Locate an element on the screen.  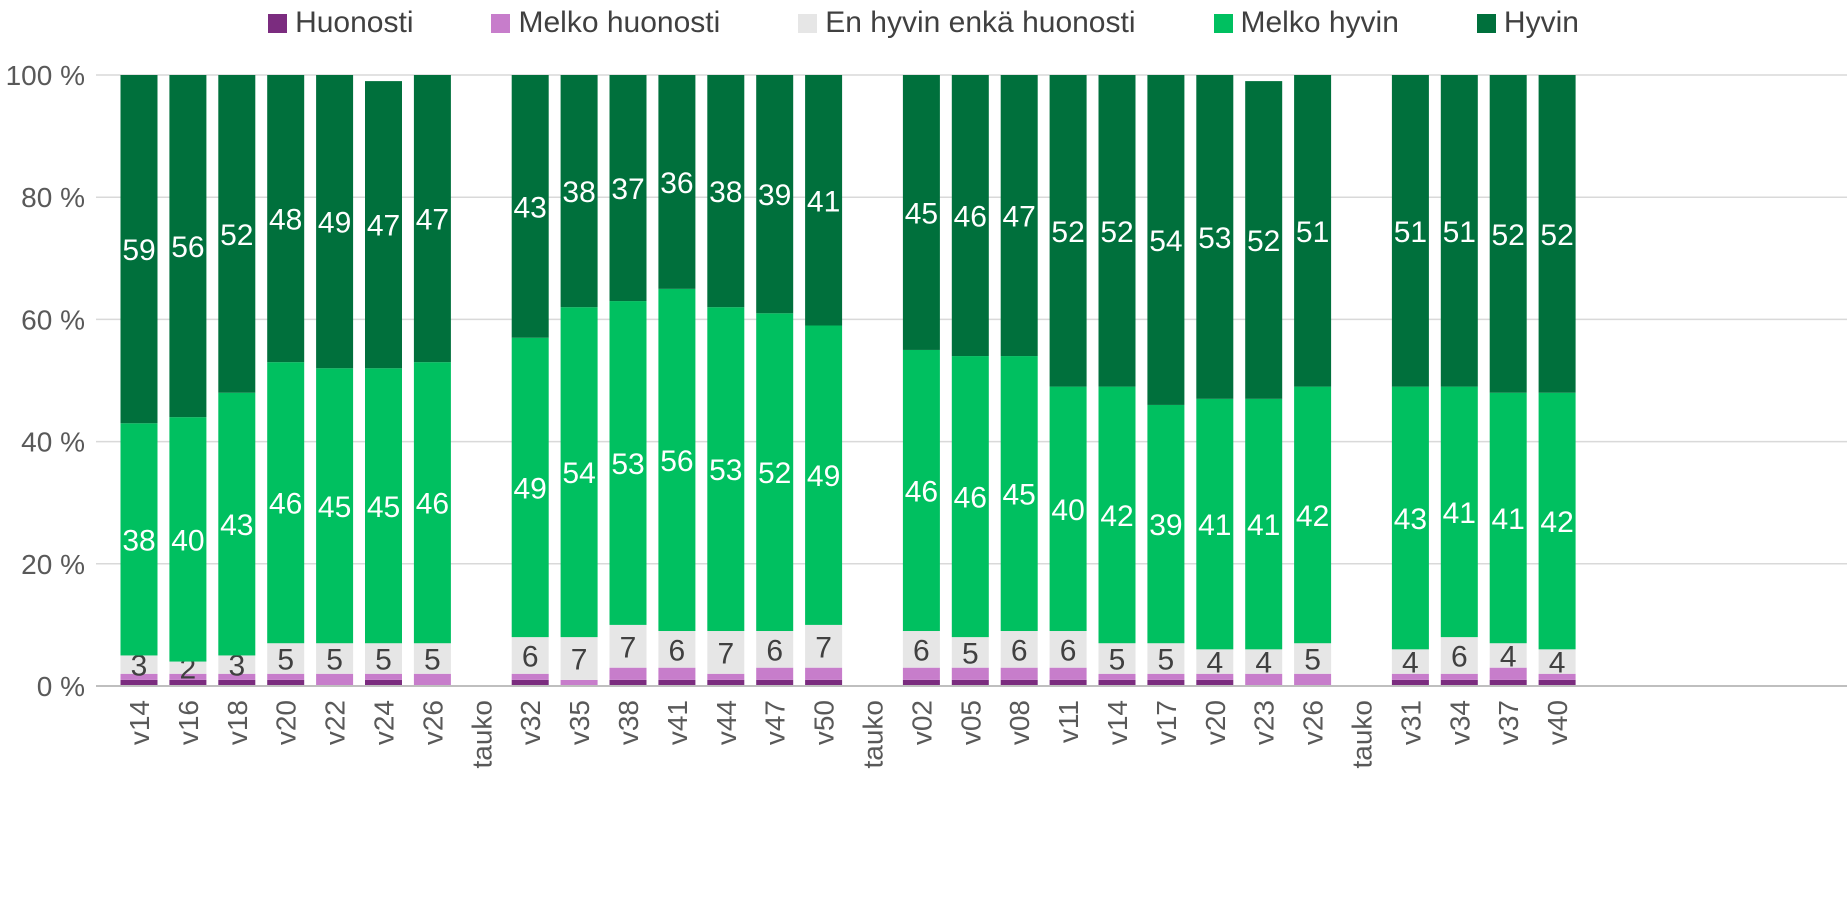
x-tick-label: v50 is located at coordinates (824, 722).